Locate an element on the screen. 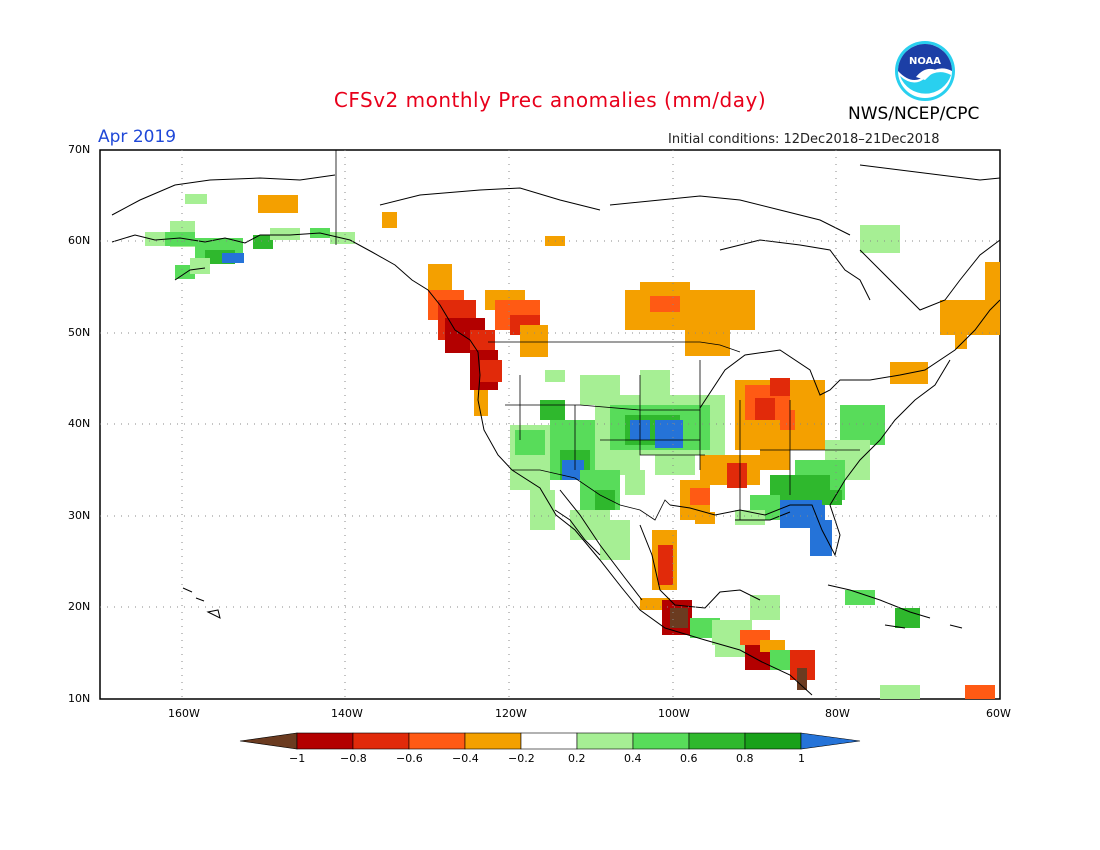 The image size is (1100, 850). lon-label-60w: 60W is located at coordinates (998, 713).